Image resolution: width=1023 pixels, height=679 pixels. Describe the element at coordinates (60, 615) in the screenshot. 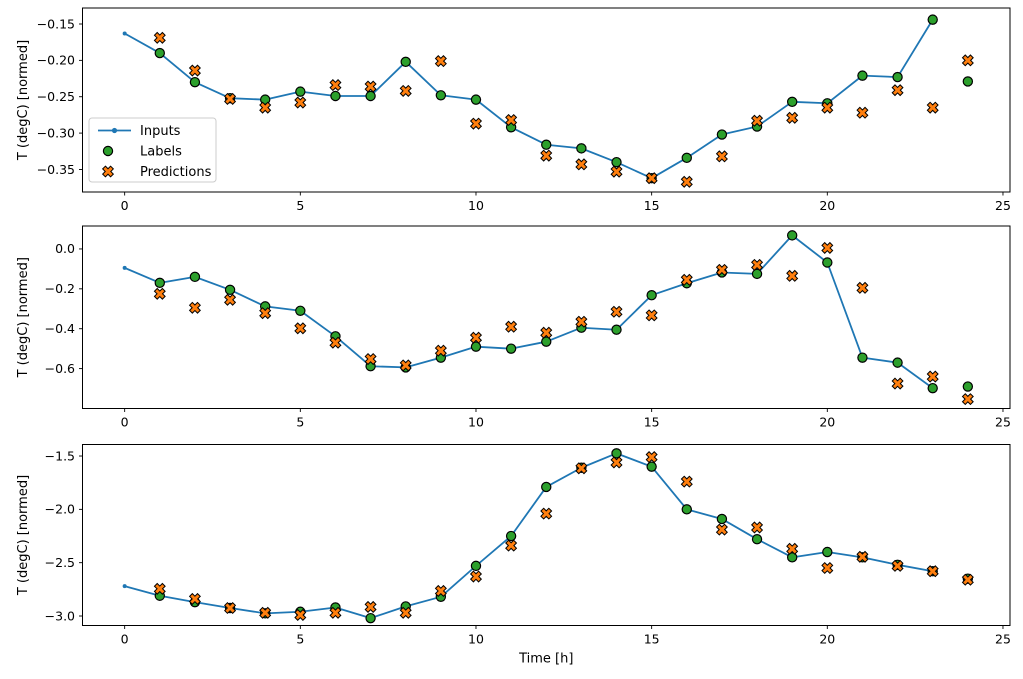

I see `y-tick-label: −3.0` at that location.